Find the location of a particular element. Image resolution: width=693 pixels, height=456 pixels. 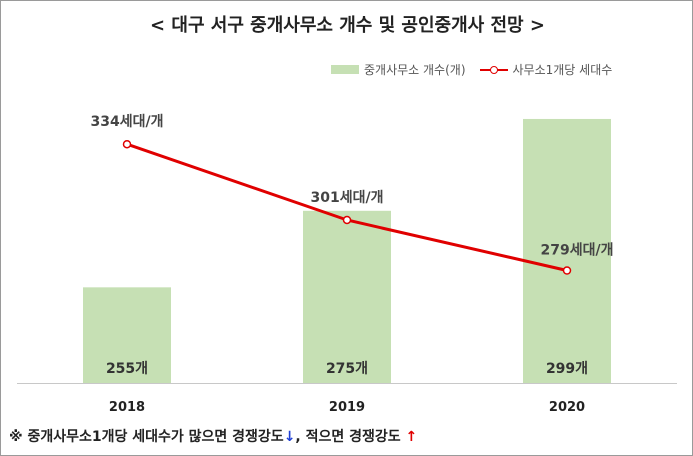

bar-2018 is located at coordinates (127, 335).